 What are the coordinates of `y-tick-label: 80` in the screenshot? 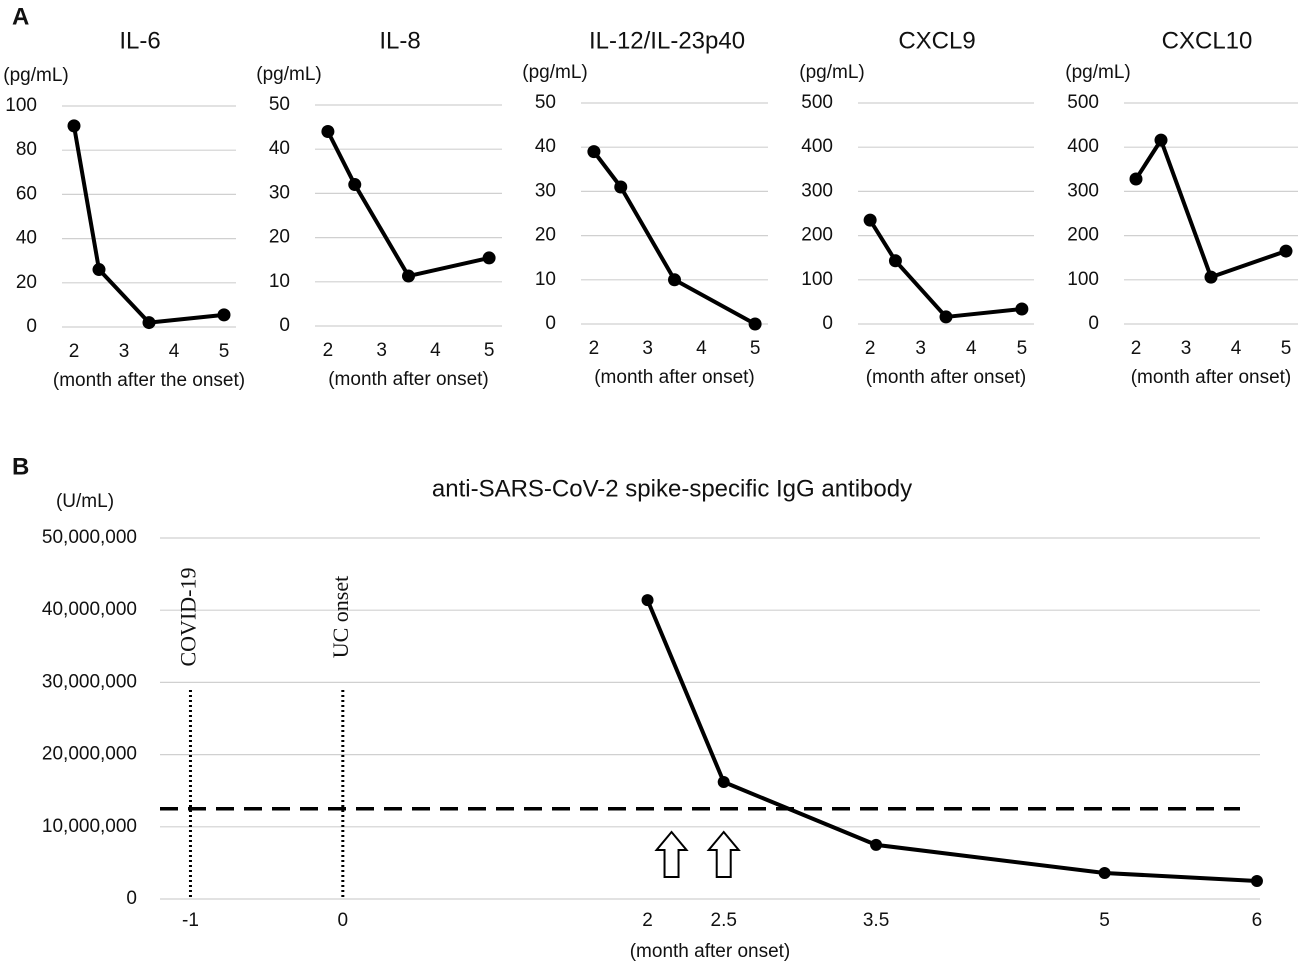 It's located at (26, 149).